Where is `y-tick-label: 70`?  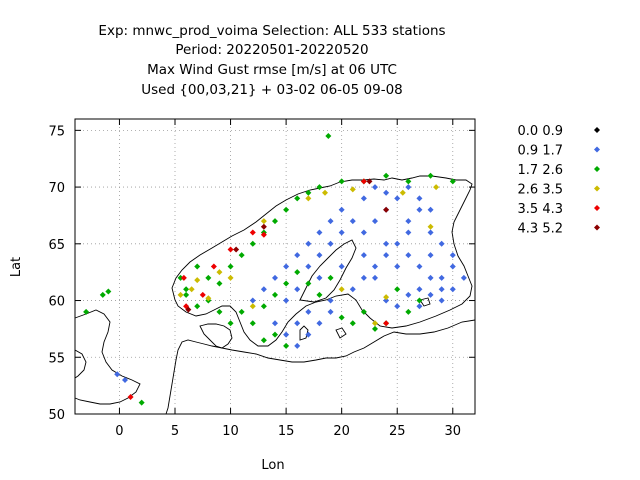 y-tick-label: 70 is located at coordinates (56, 188).